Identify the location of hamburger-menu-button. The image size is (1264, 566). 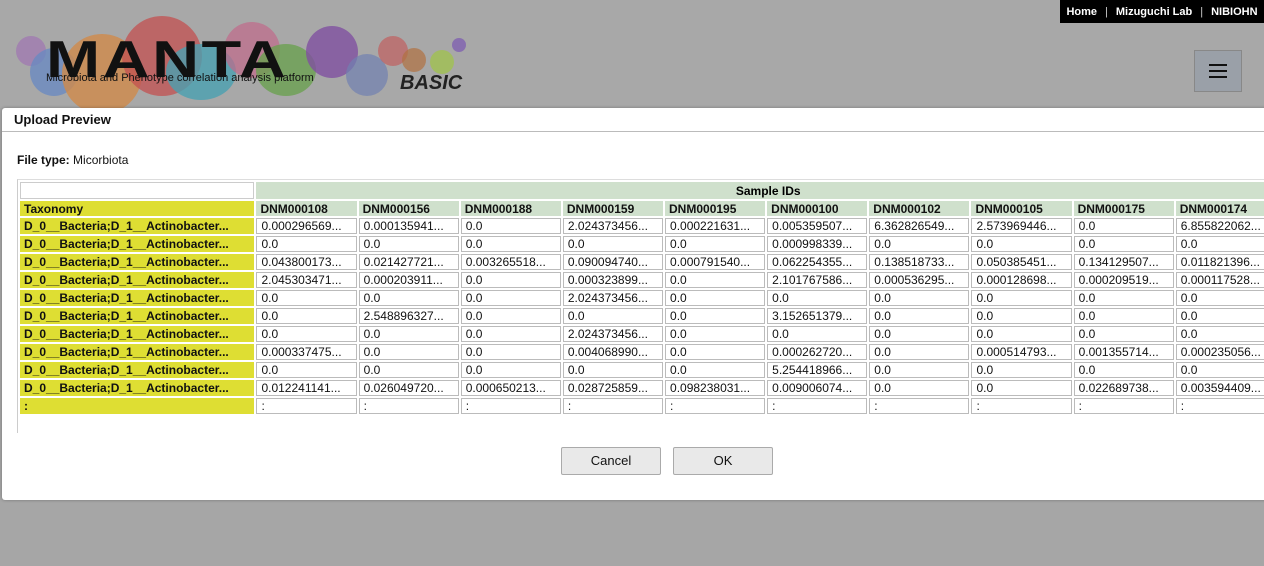
(1218, 71).